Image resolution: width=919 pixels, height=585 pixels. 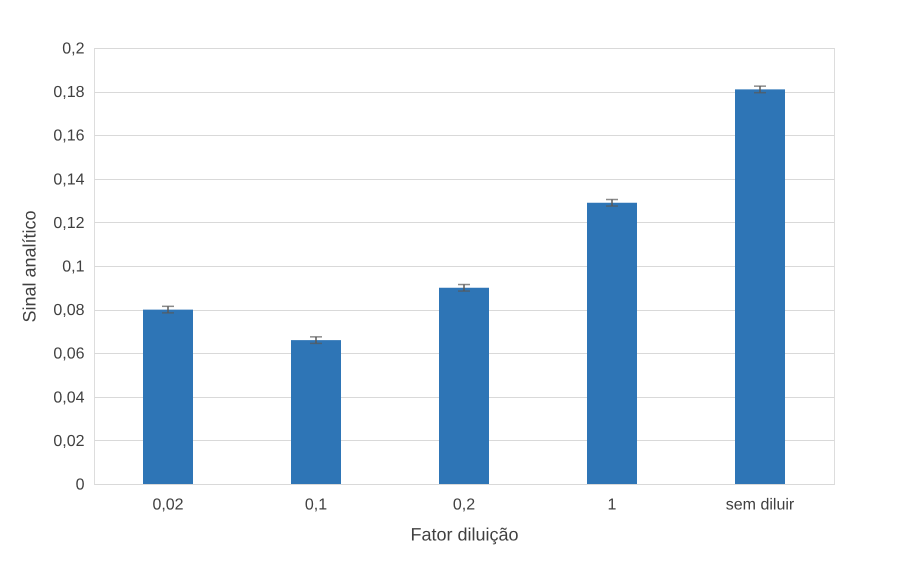 I want to click on x-axis-title: Fator diluição, so click(x=464, y=534).